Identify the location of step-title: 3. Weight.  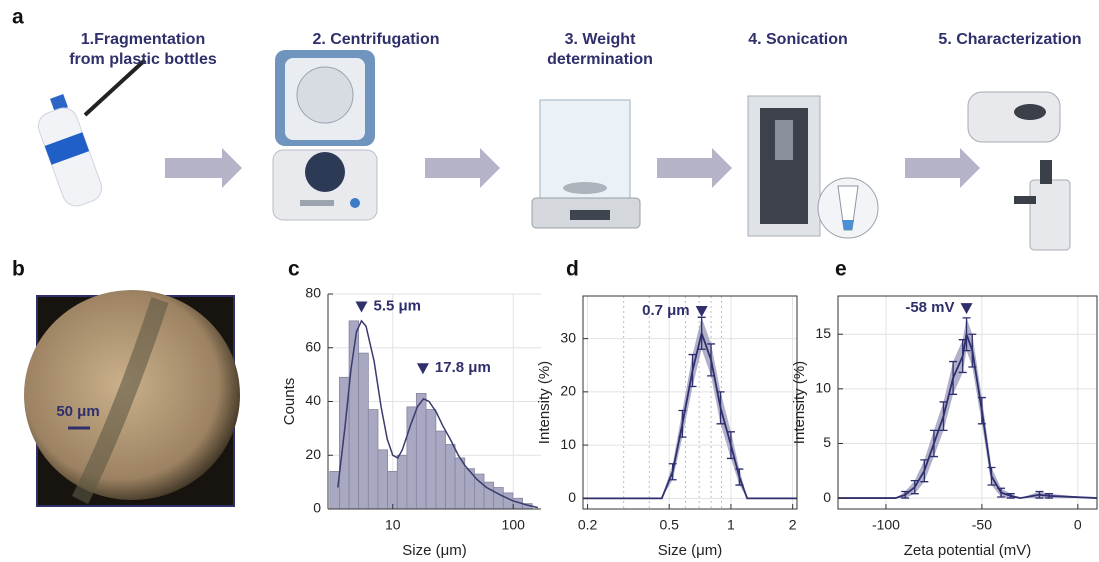
(600, 39).